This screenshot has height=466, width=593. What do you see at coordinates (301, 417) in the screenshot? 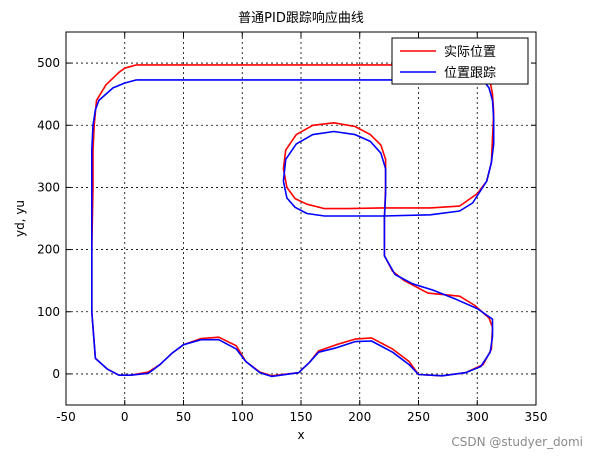
I see `x-tick-label-150: 150` at bounding box center [301, 417].